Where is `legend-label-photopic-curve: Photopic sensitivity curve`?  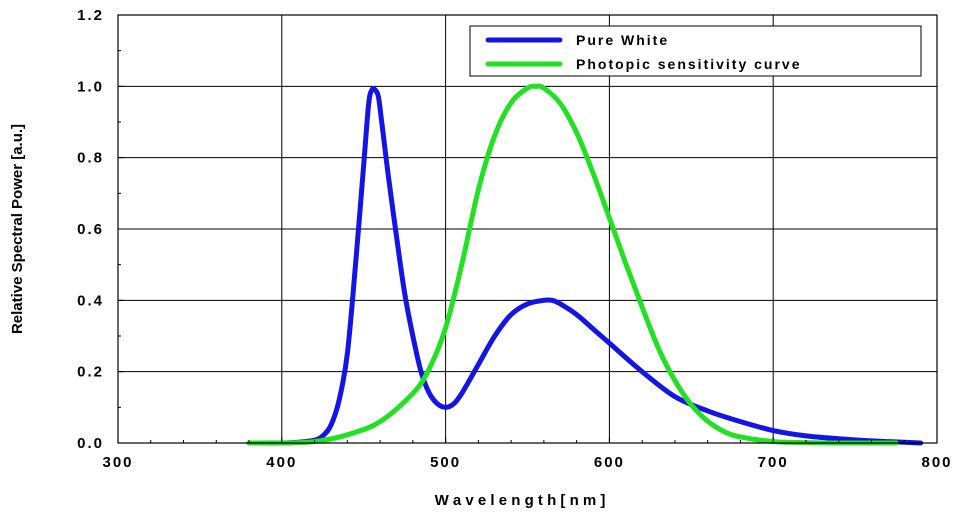
legend-label-photopic-curve: Photopic sensitivity curve is located at coordinates (689, 64).